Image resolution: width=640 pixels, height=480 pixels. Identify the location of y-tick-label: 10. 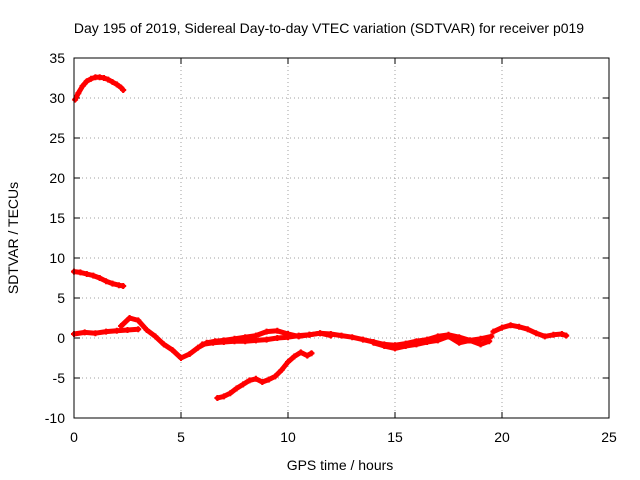
(57, 258).